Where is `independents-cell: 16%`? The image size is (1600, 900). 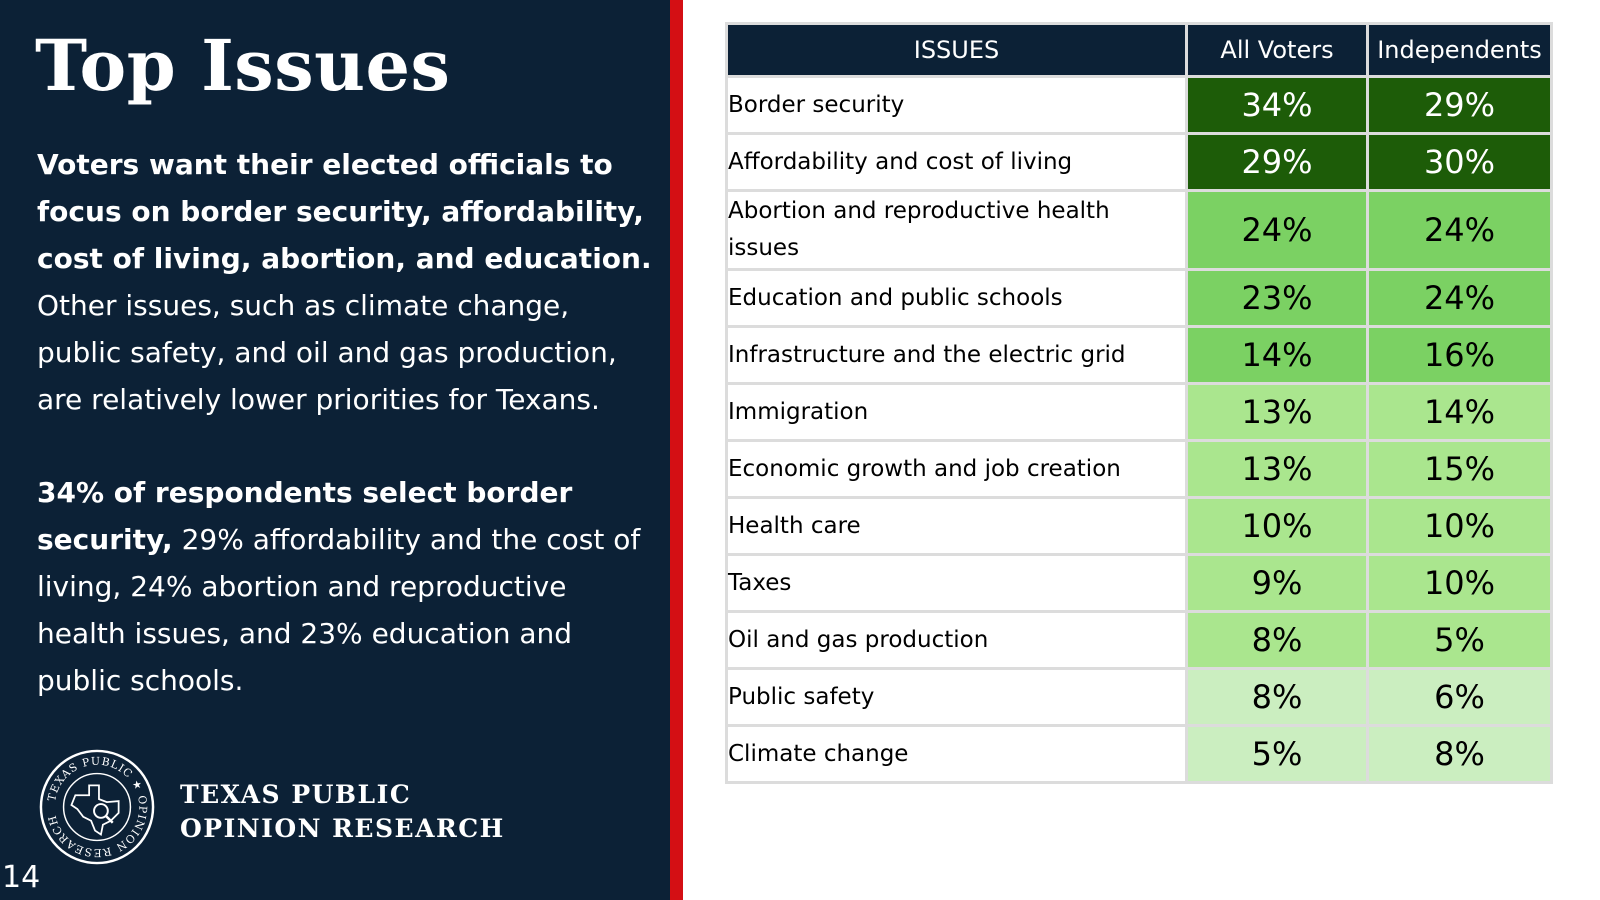
independents-cell: 16% is located at coordinates (1459, 355).